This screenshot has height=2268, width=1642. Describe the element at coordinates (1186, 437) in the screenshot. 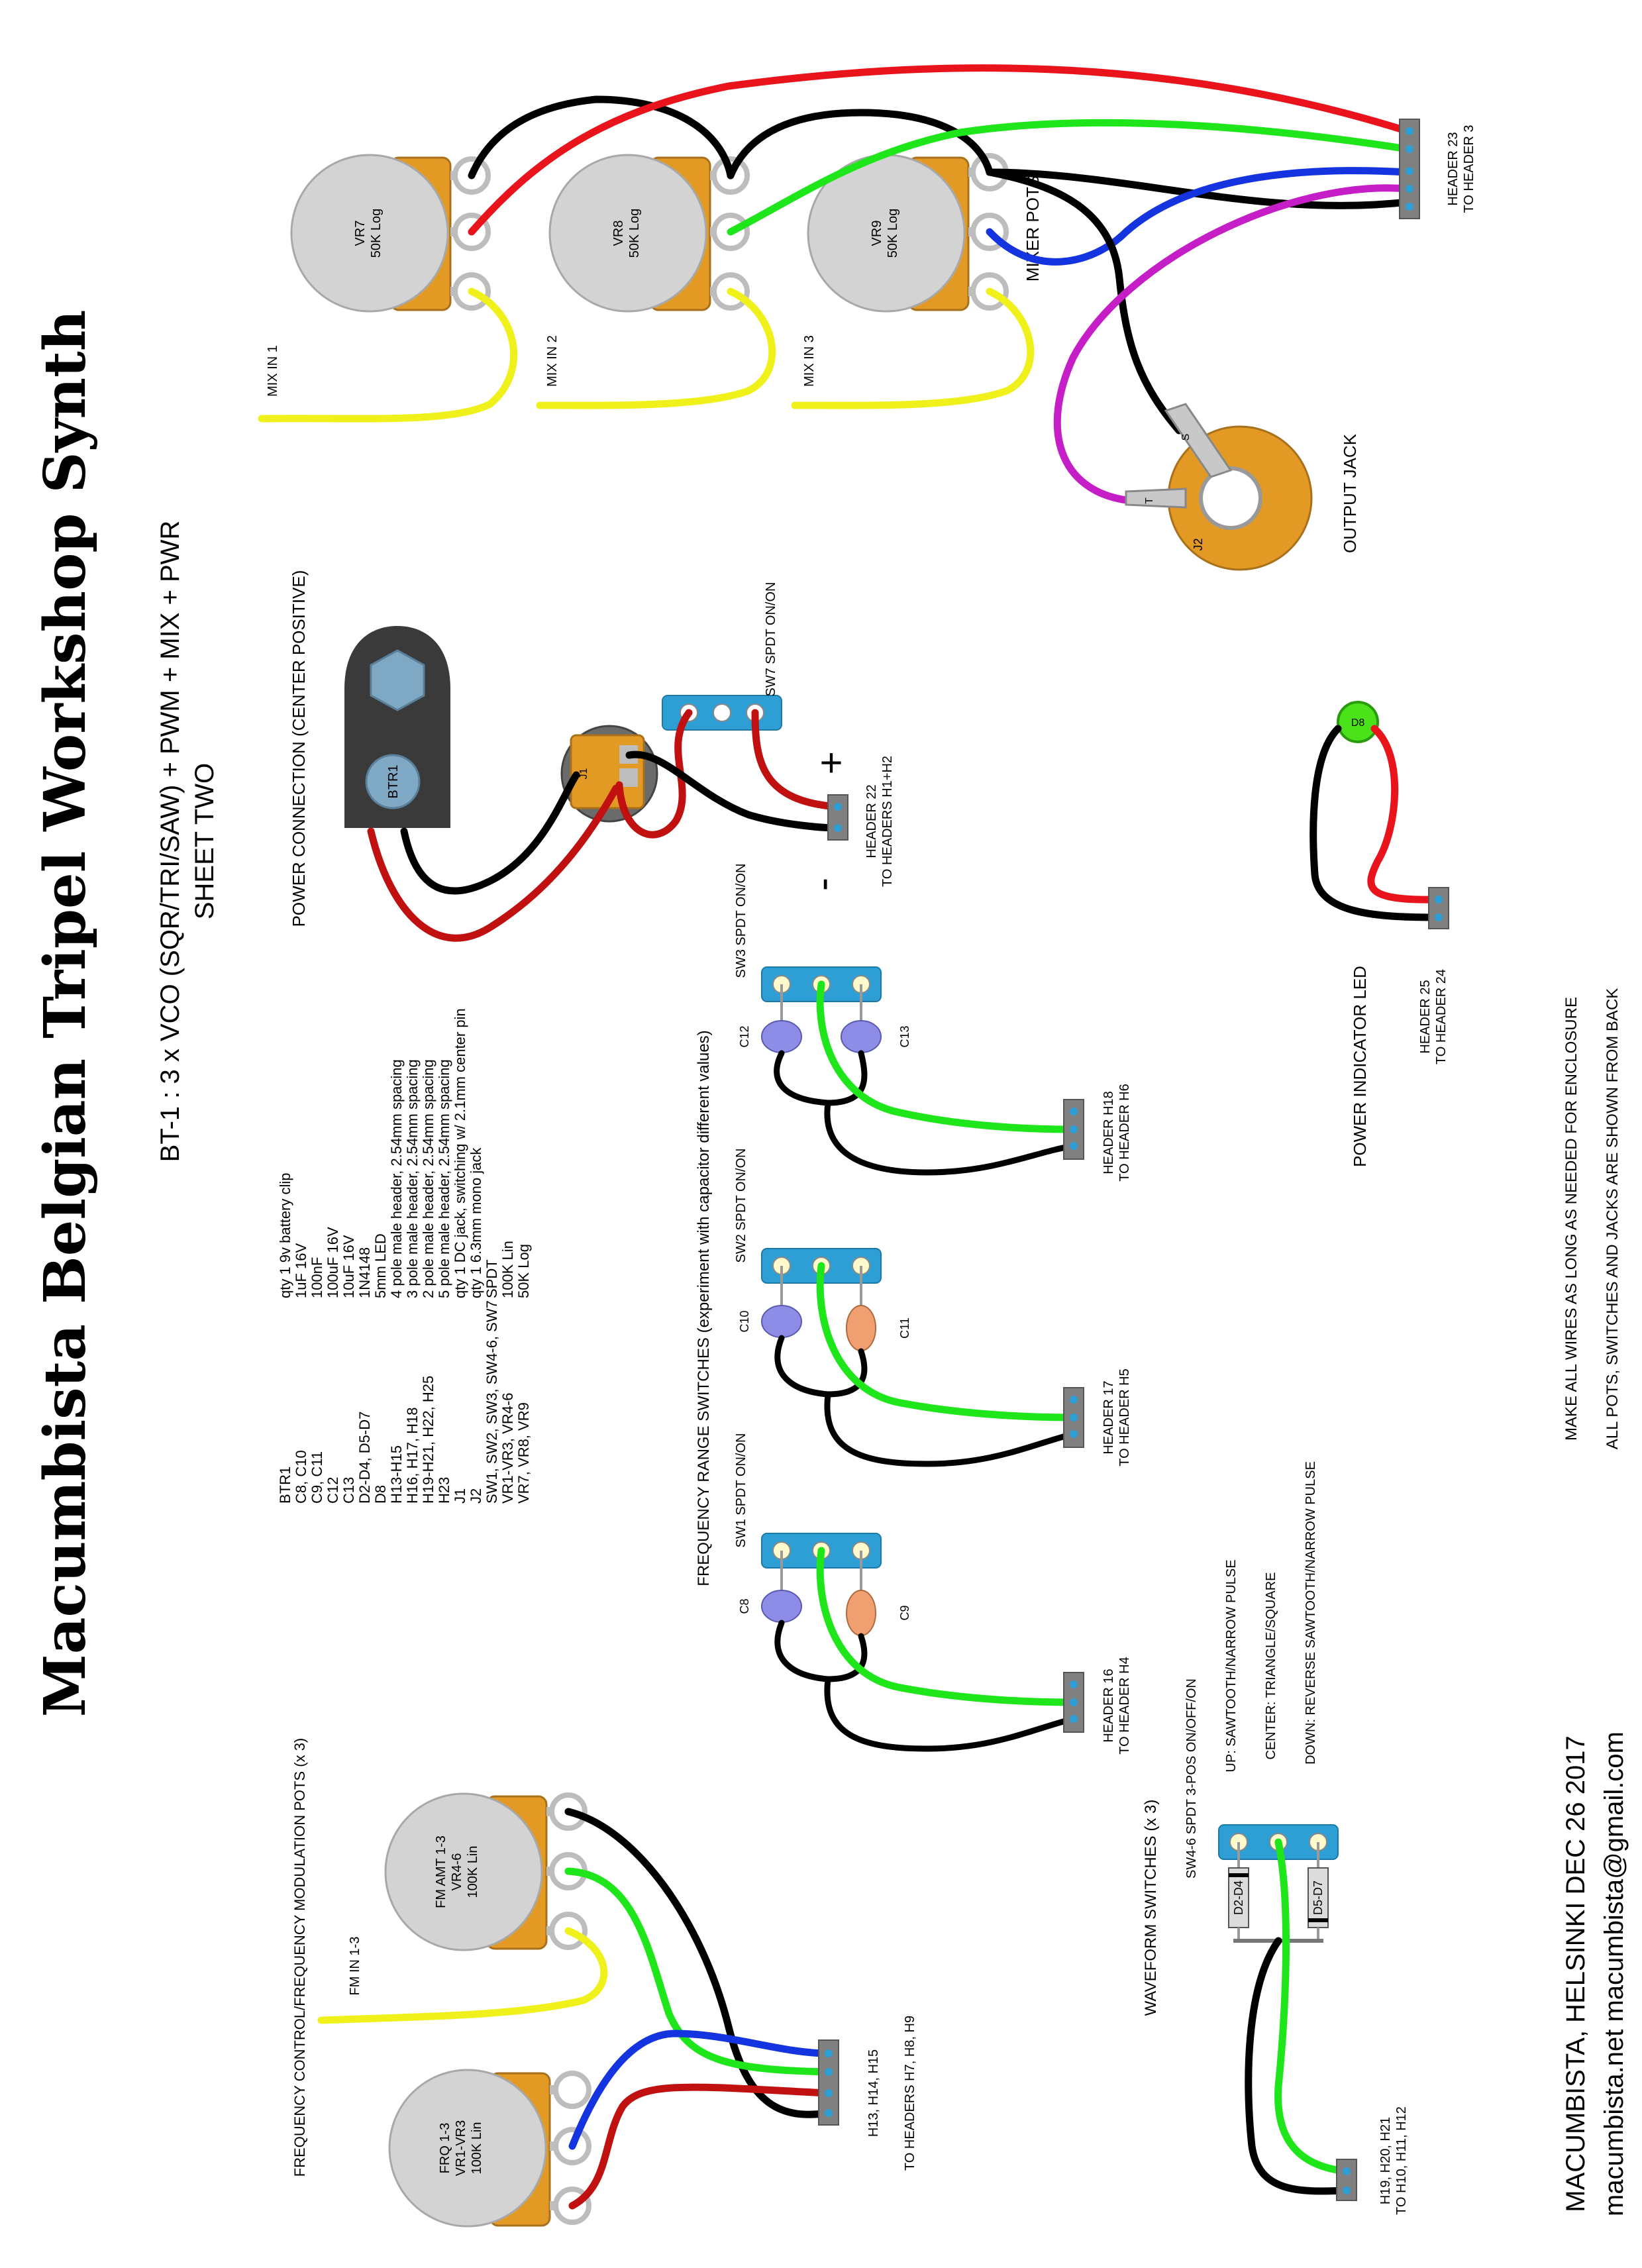

I see `jack-pin-s: S` at that location.